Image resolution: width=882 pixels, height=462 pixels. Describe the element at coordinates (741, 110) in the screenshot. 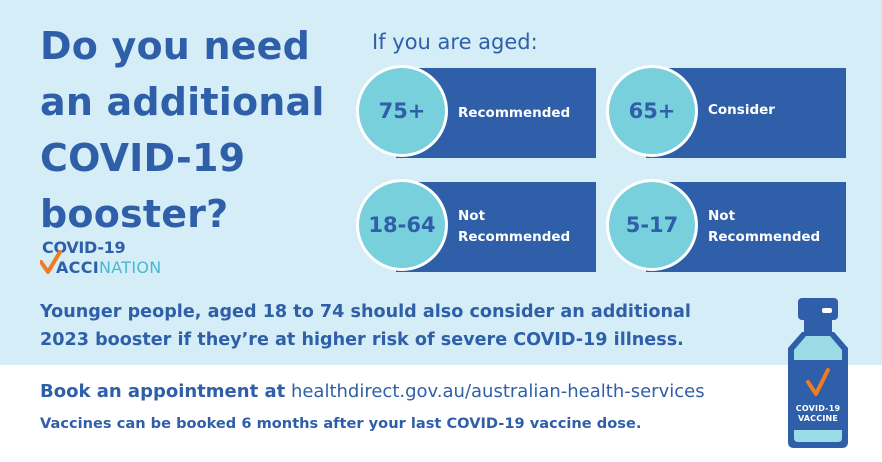

I see `status-text: Consider` at that location.